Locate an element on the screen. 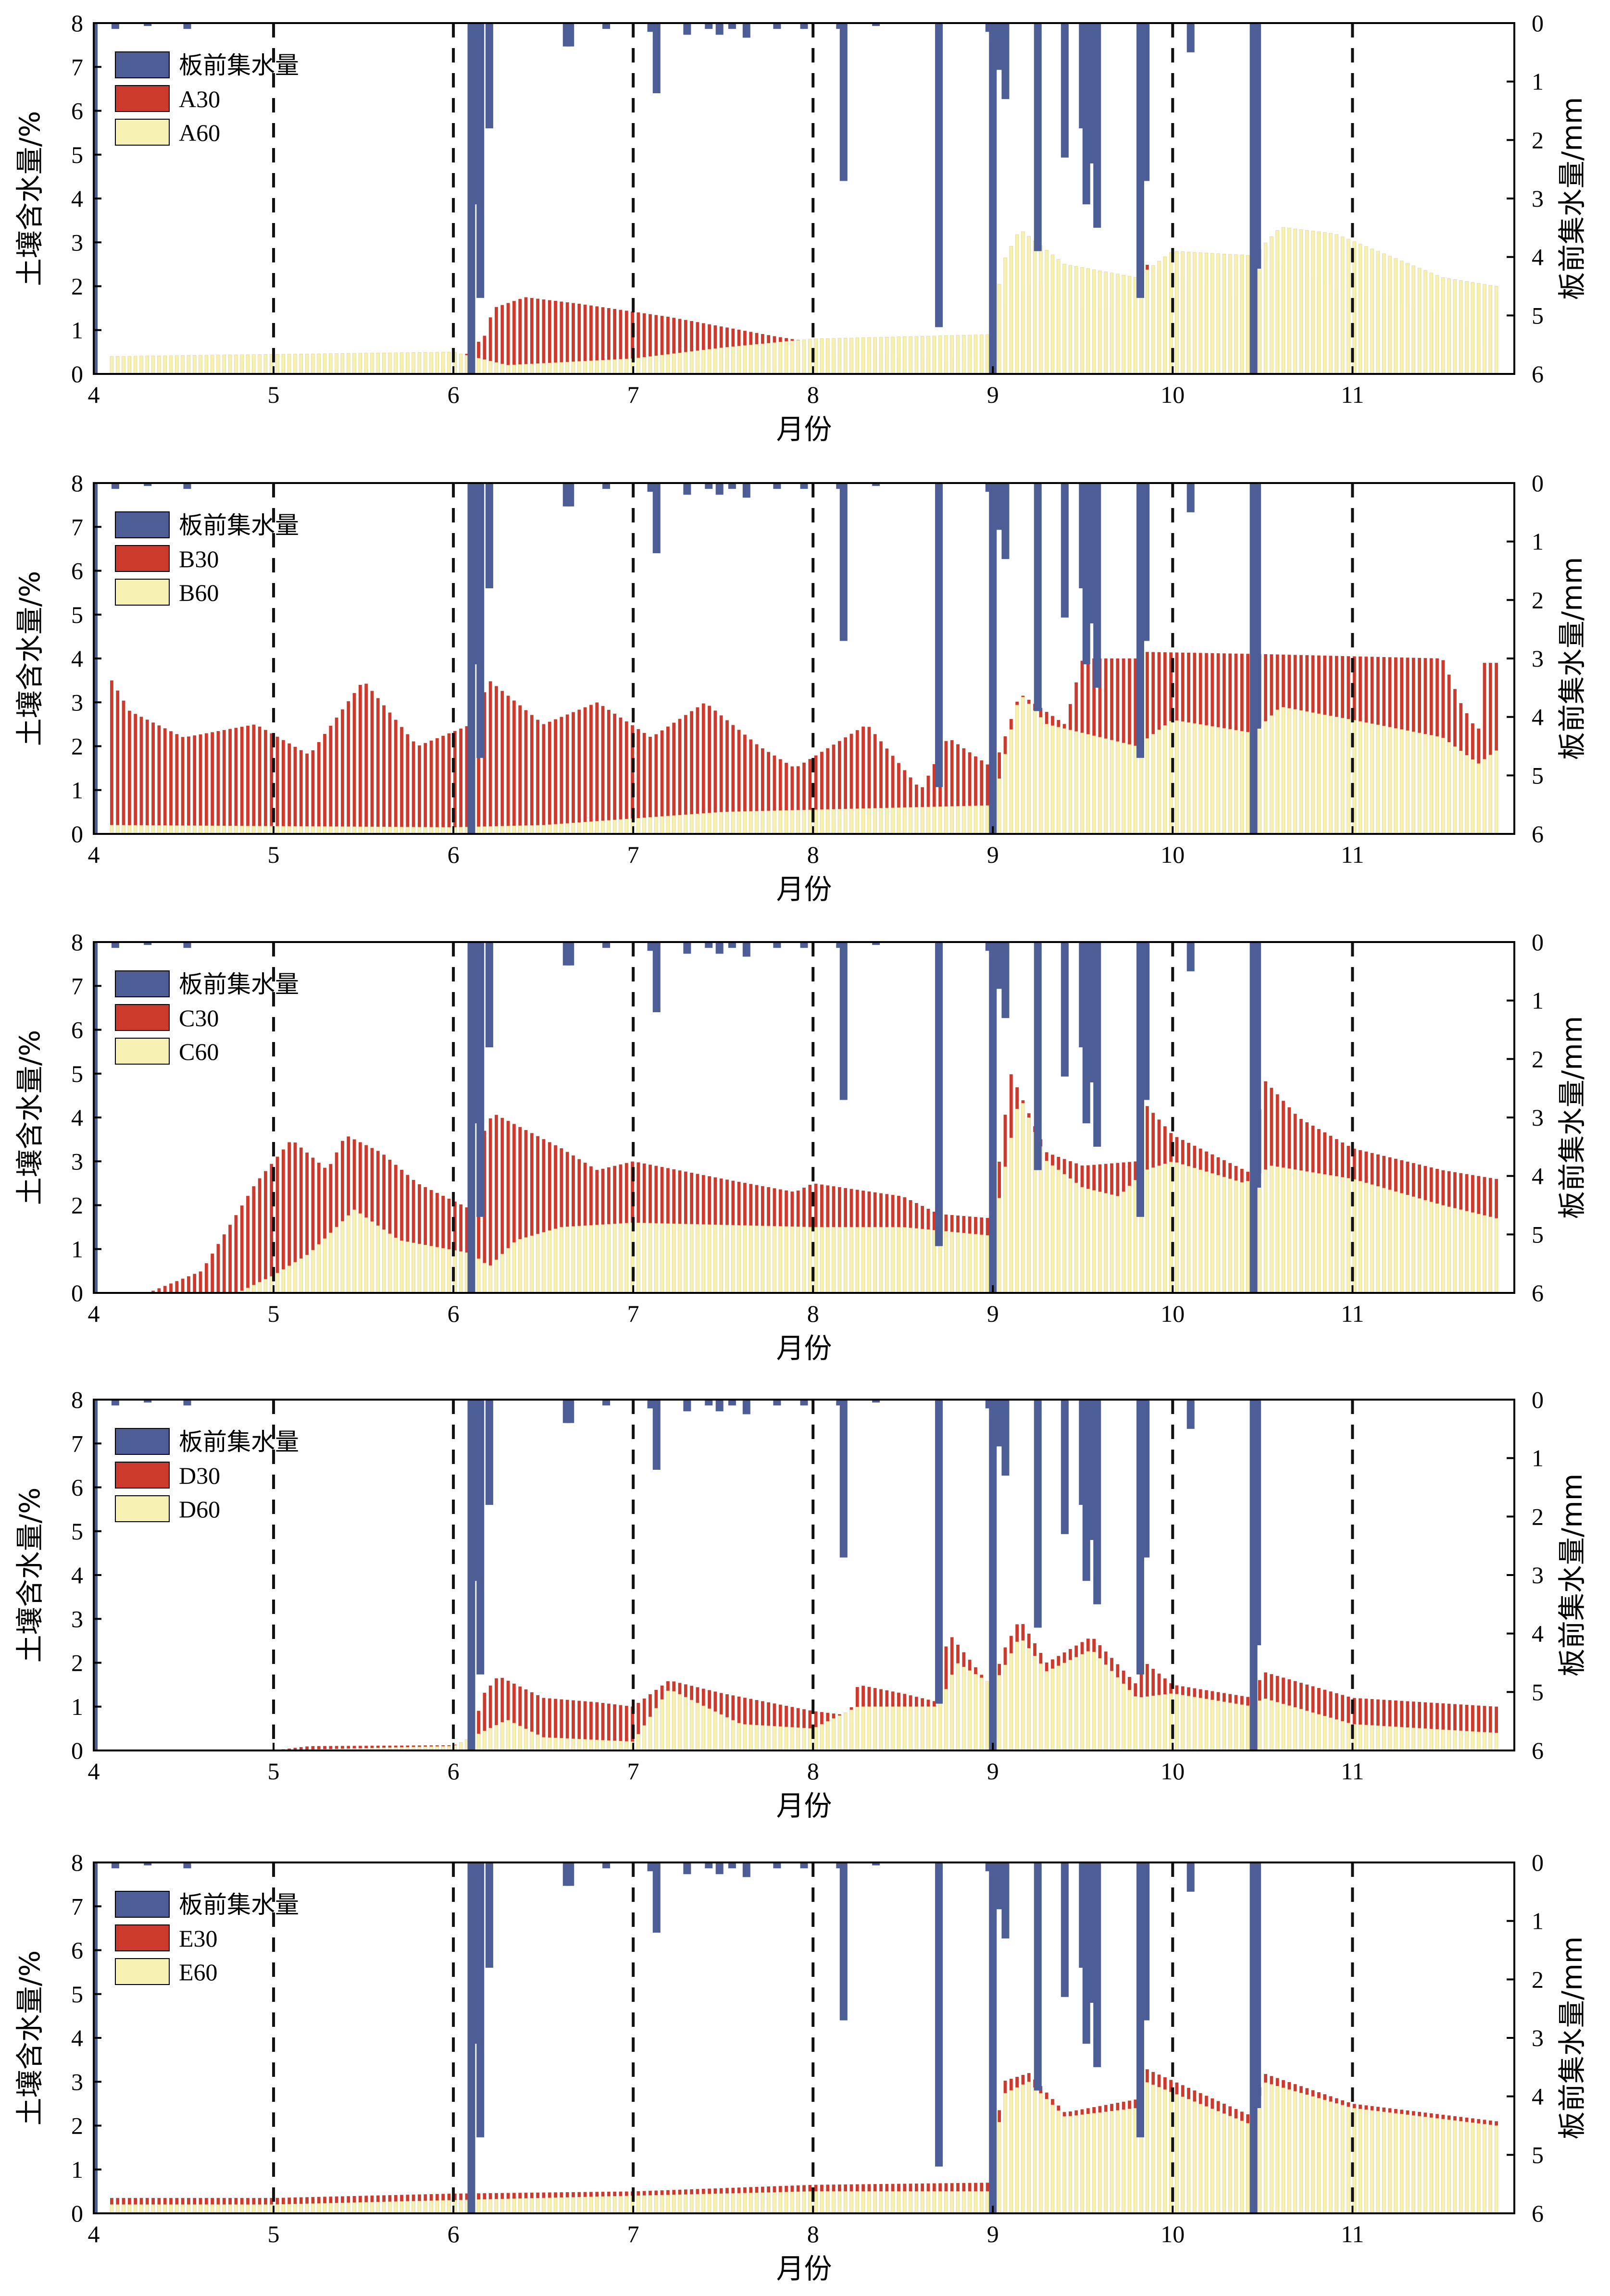  bar-A30 is located at coordinates (651, 344).